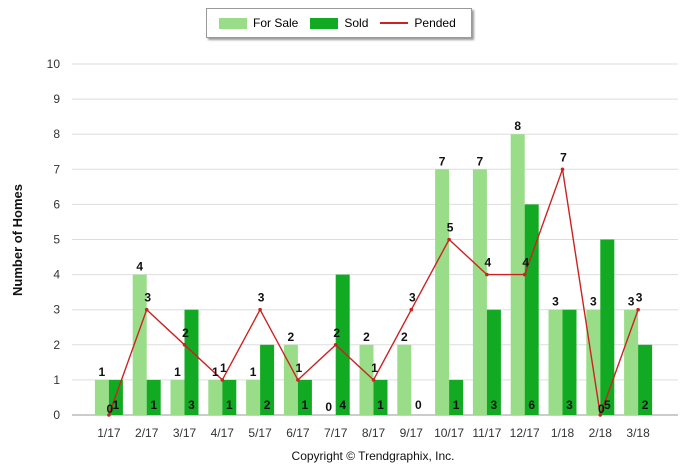 This screenshot has height=473, width=699. Describe the element at coordinates (110, 409) in the screenshot. I see `data-label-pended: 0` at that location.